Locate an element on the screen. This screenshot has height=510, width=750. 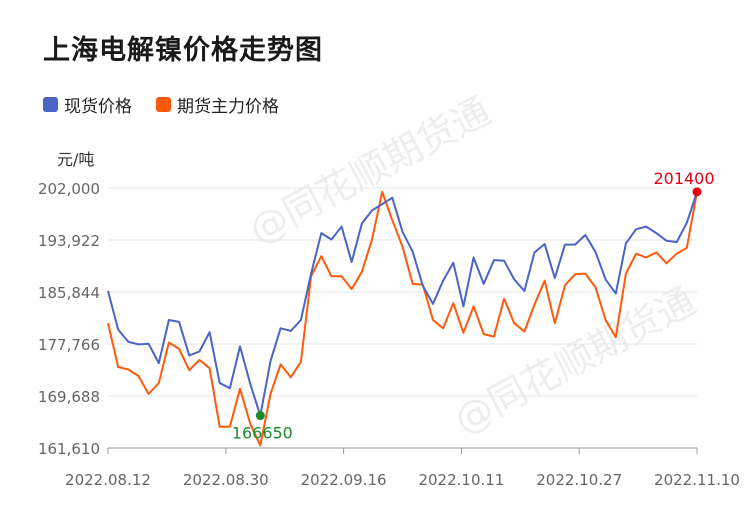
legend-swatch-futures is located at coordinates (163, 104).